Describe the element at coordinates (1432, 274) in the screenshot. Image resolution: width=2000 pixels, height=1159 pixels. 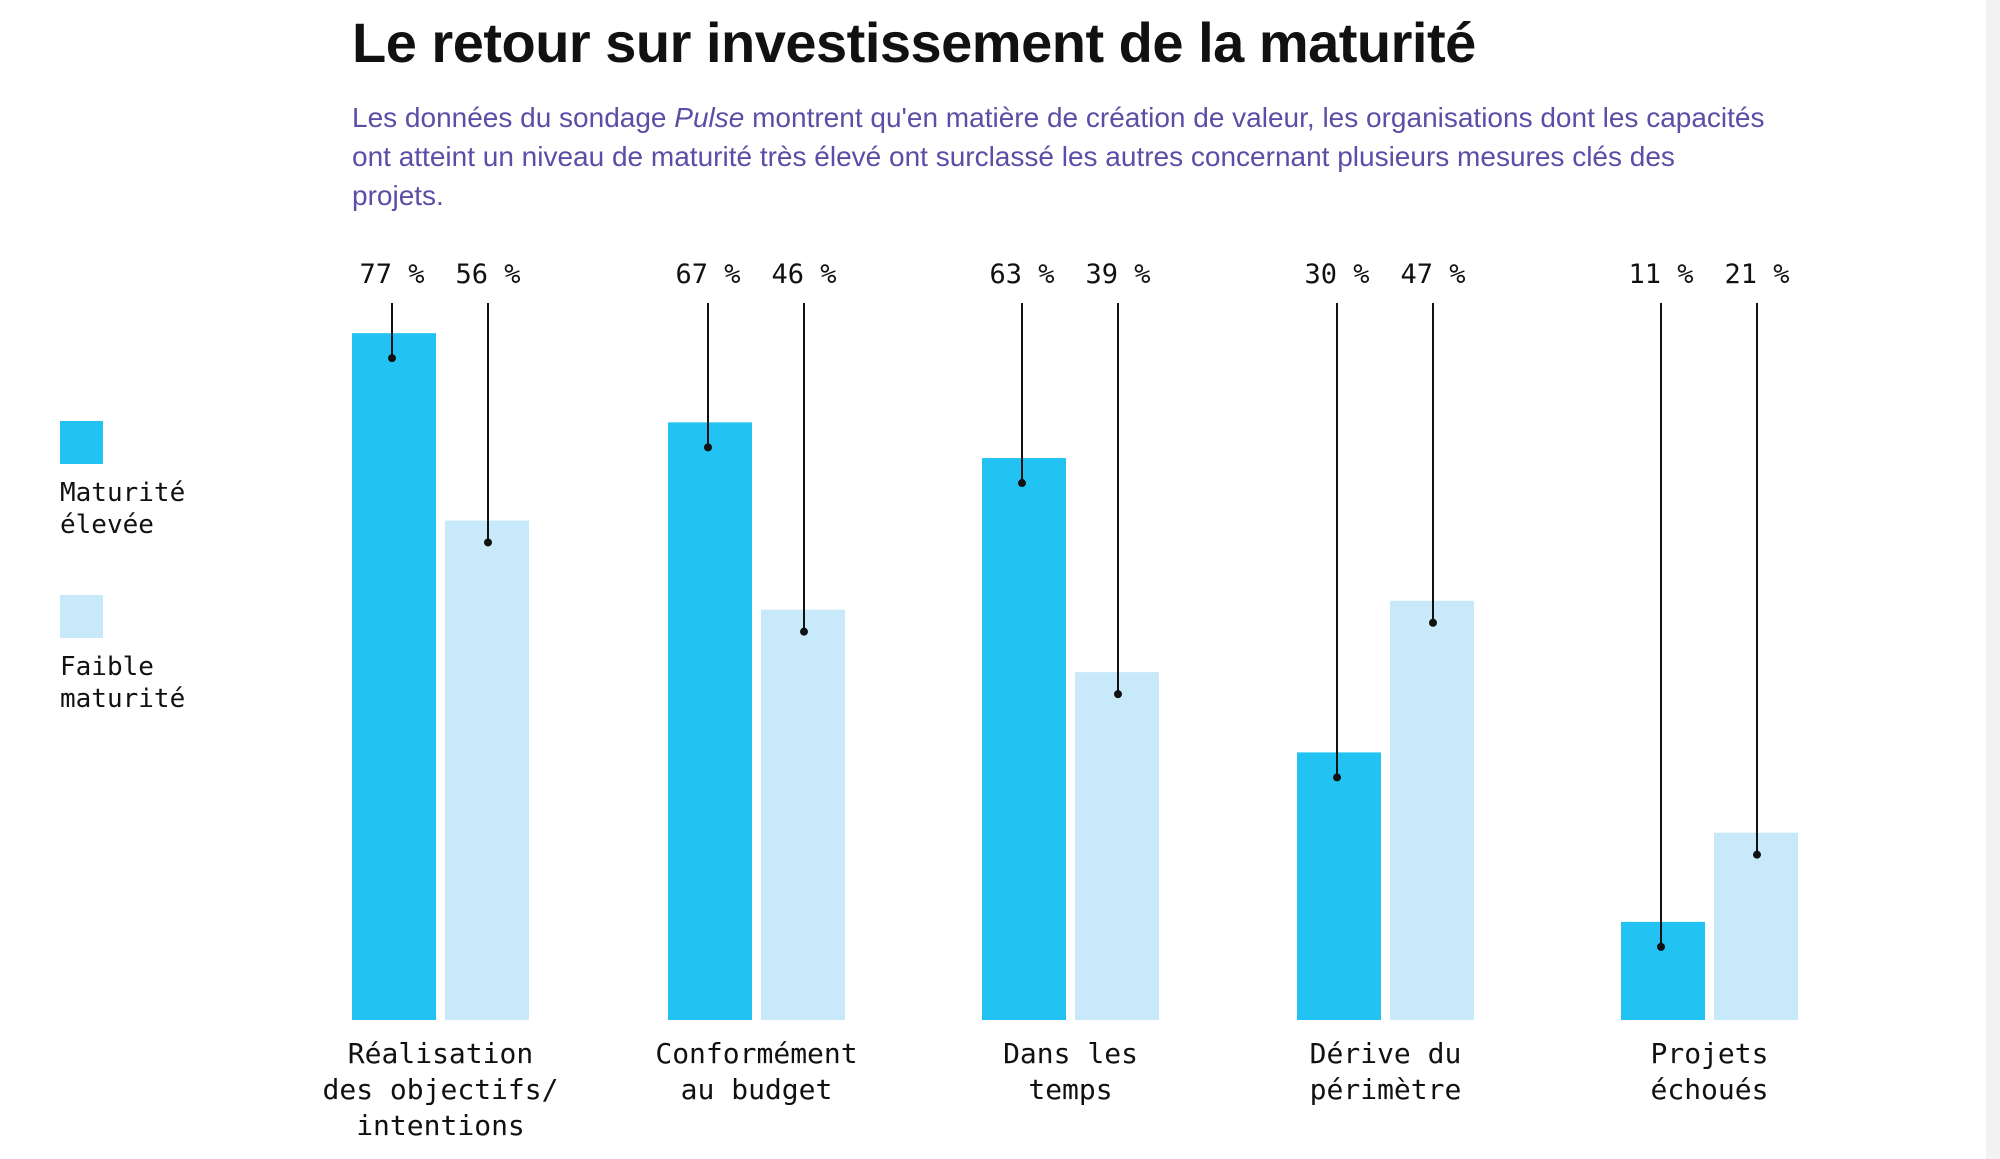
I see `data-label-low-3: 47 %` at that location.